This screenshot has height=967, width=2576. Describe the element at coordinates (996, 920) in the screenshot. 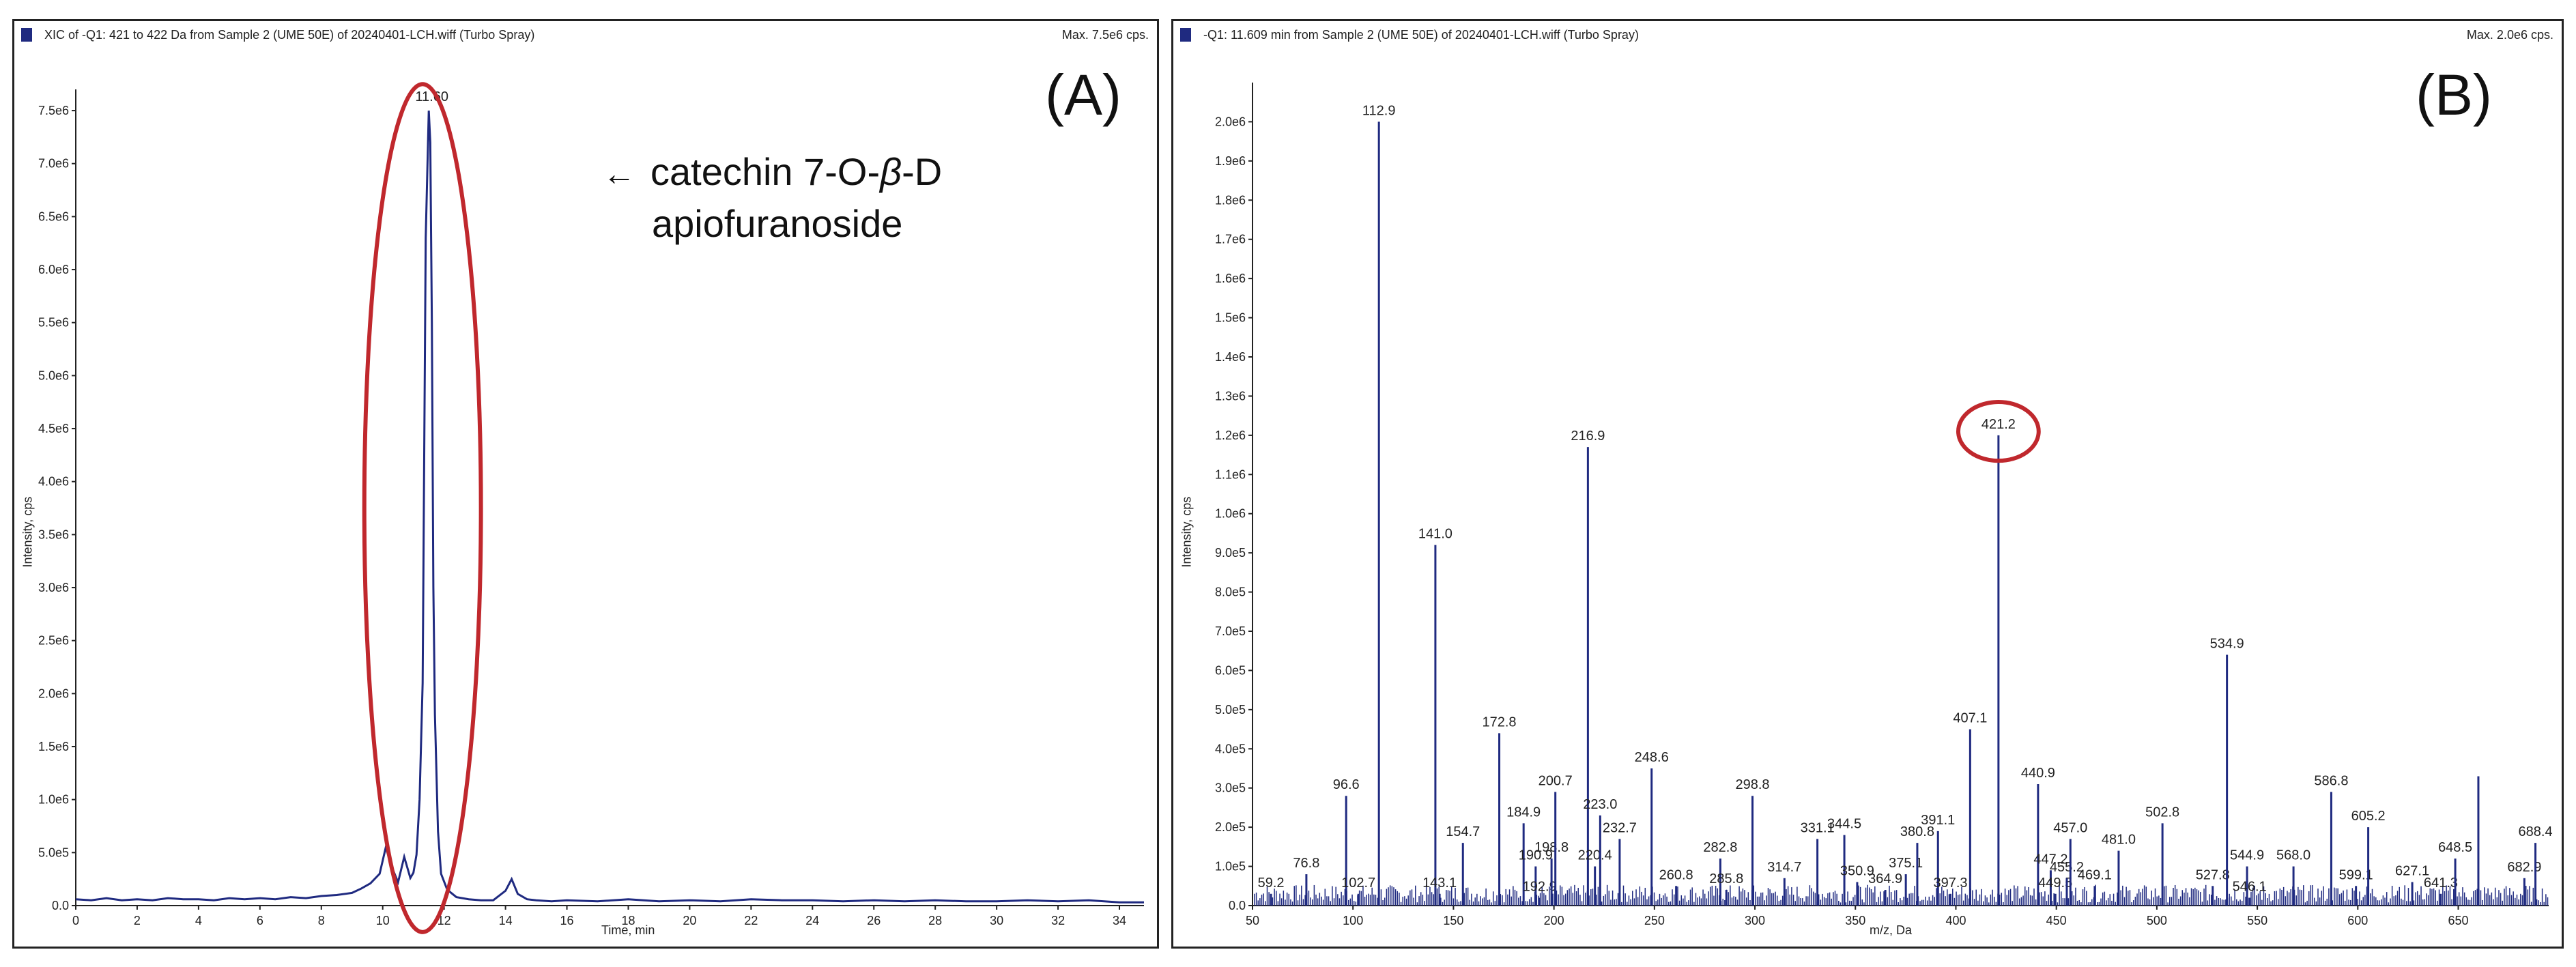

I see `x-tick-label: 30` at that location.